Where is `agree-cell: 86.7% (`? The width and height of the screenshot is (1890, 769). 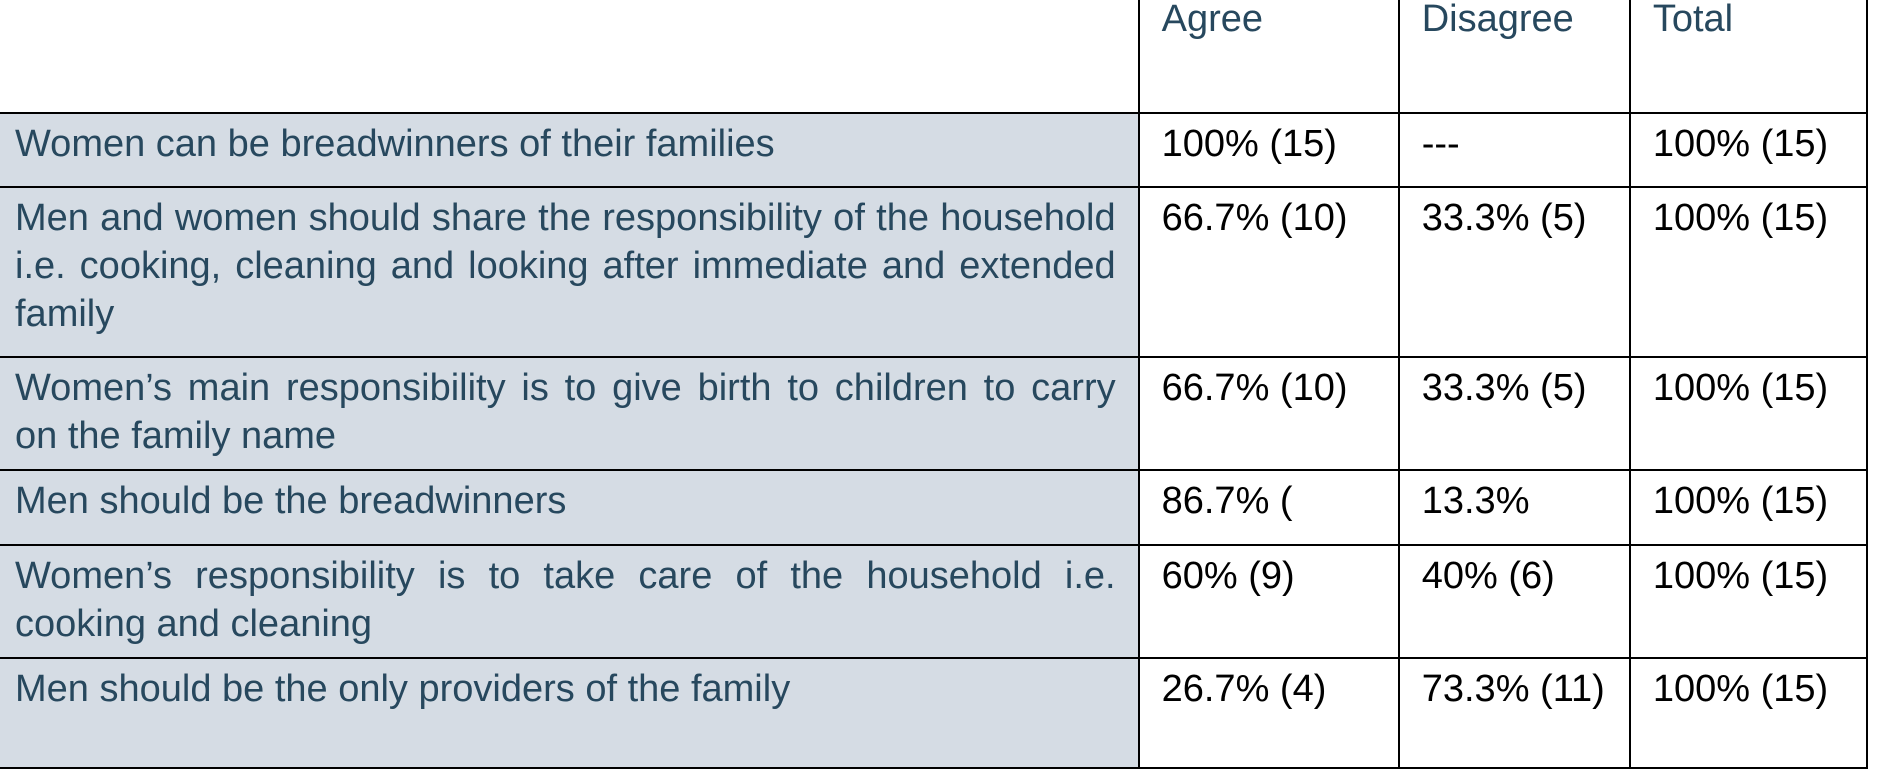
agree-cell: 86.7% ( is located at coordinates (1268, 507).